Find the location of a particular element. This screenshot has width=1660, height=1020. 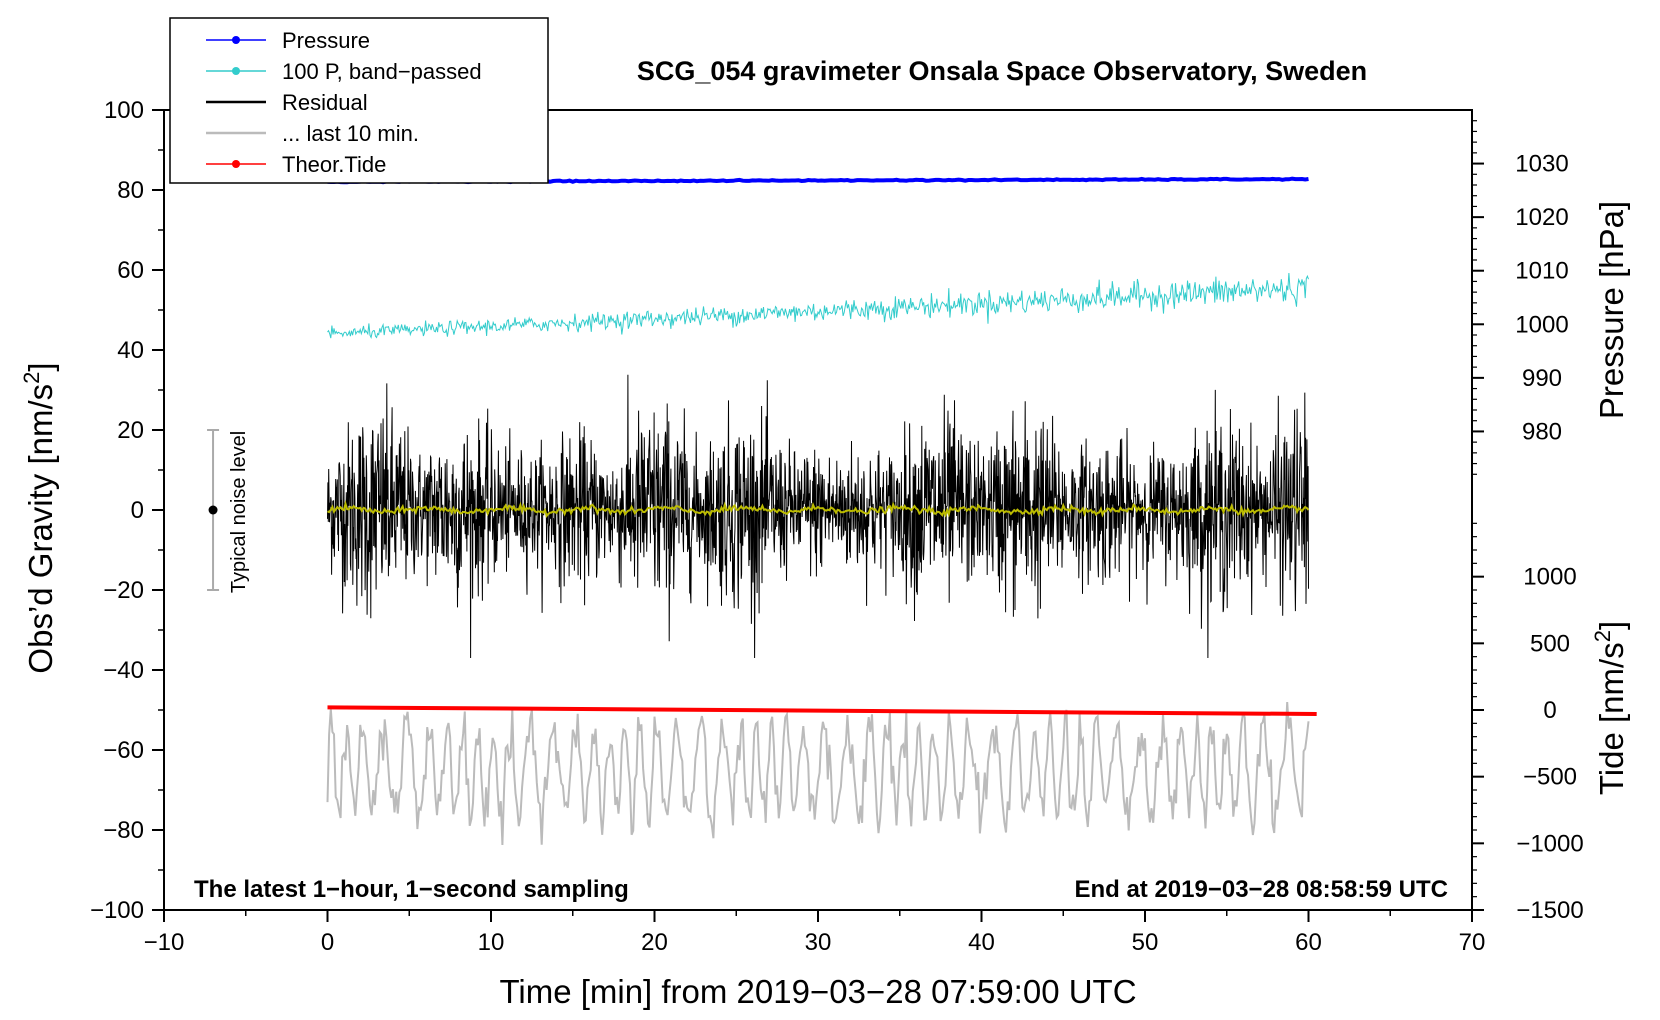

y-axis-title-pressure: Pressure [hPa] is located at coordinates (1611, 310).